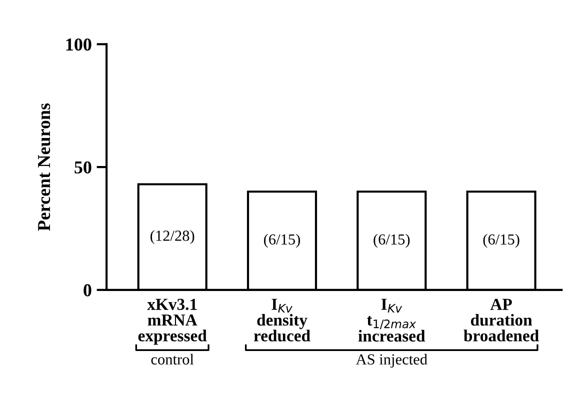 This screenshot has width=576, height=413. What do you see at coordinates (172, 237) in the screenshot?
I see `data-label: (12/28)` at bounding box center [172, 237].